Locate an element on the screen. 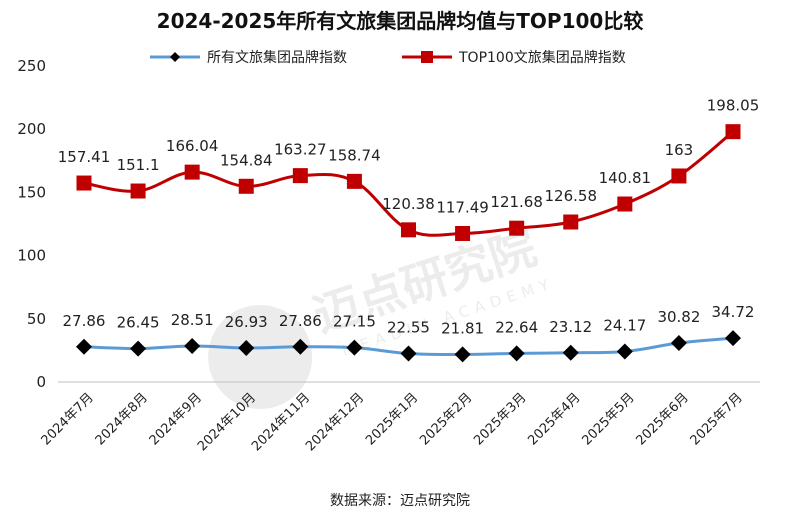  y-tick-label: 200 is located at coordinates (31, 129).